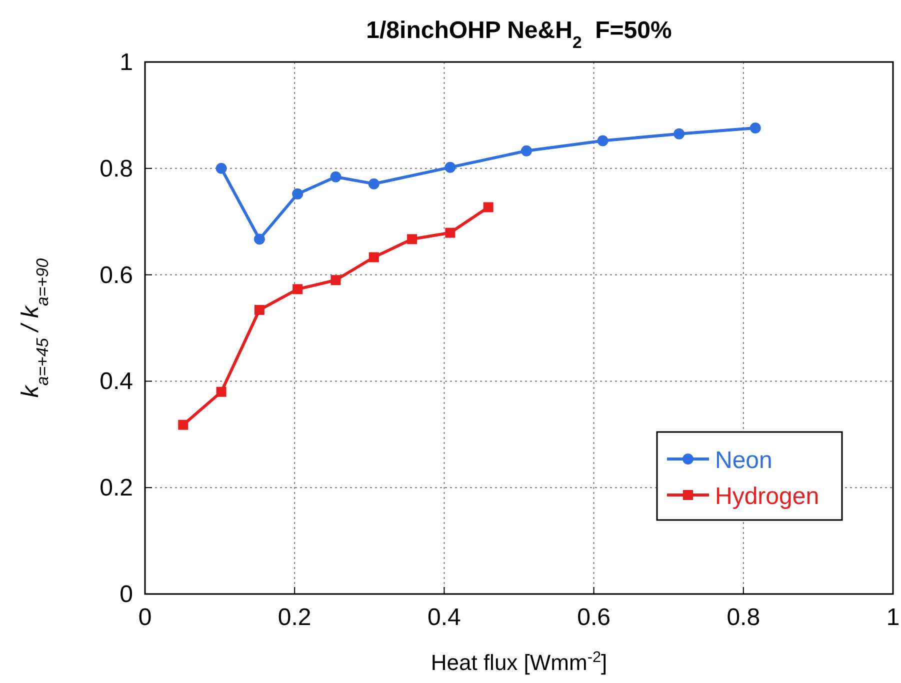 This screenshot has width=901, height=683. I want to click on legend-label: Neon, so click(743, 460).